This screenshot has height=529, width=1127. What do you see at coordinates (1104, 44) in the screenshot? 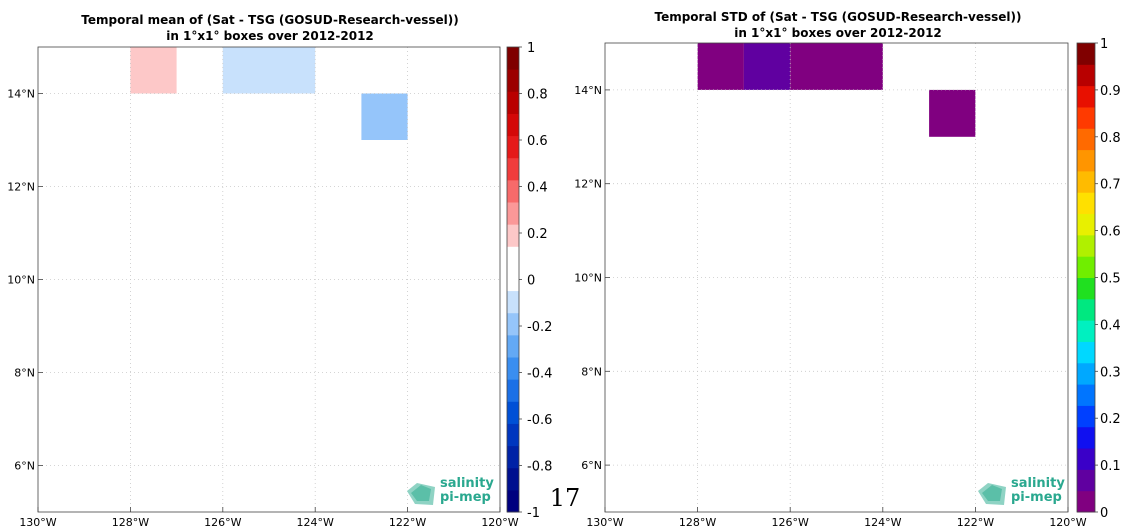
I see `std-colorbar-label-10: 1` at bounding box center [1104, 44].